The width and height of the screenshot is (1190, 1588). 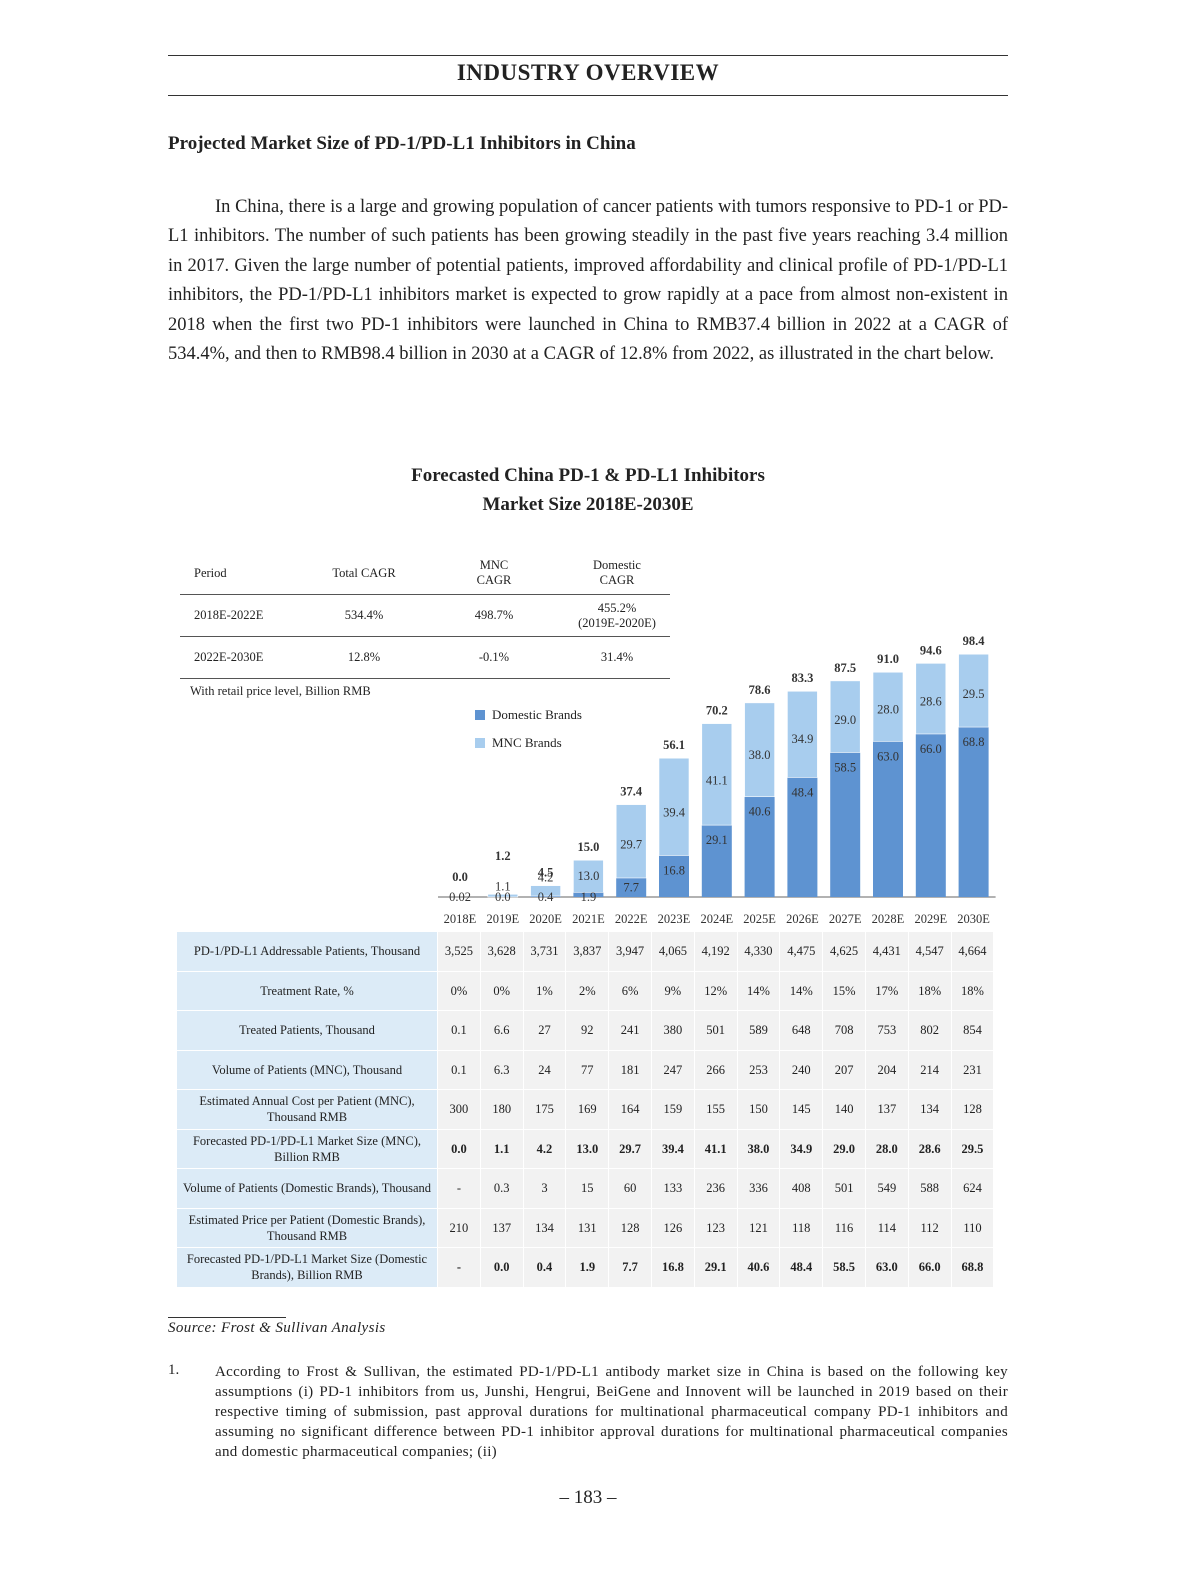 I want to click on source-rule, so click(x=227, y=1317).